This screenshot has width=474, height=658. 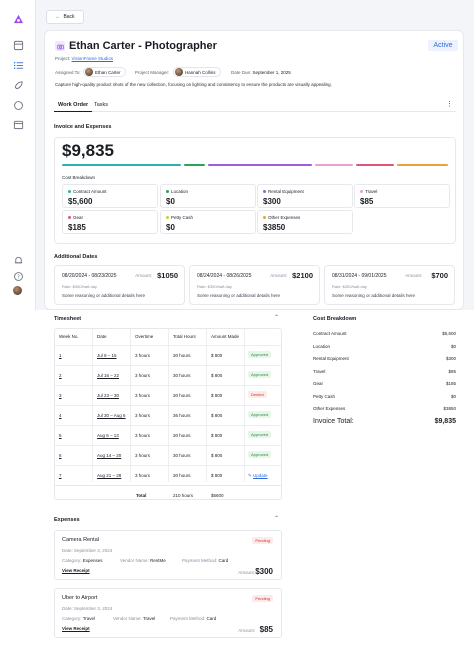 What do you see at coordinates (60, 415) in the screenshot?
I see `week-link: 4` at bounding box center [60, 415].